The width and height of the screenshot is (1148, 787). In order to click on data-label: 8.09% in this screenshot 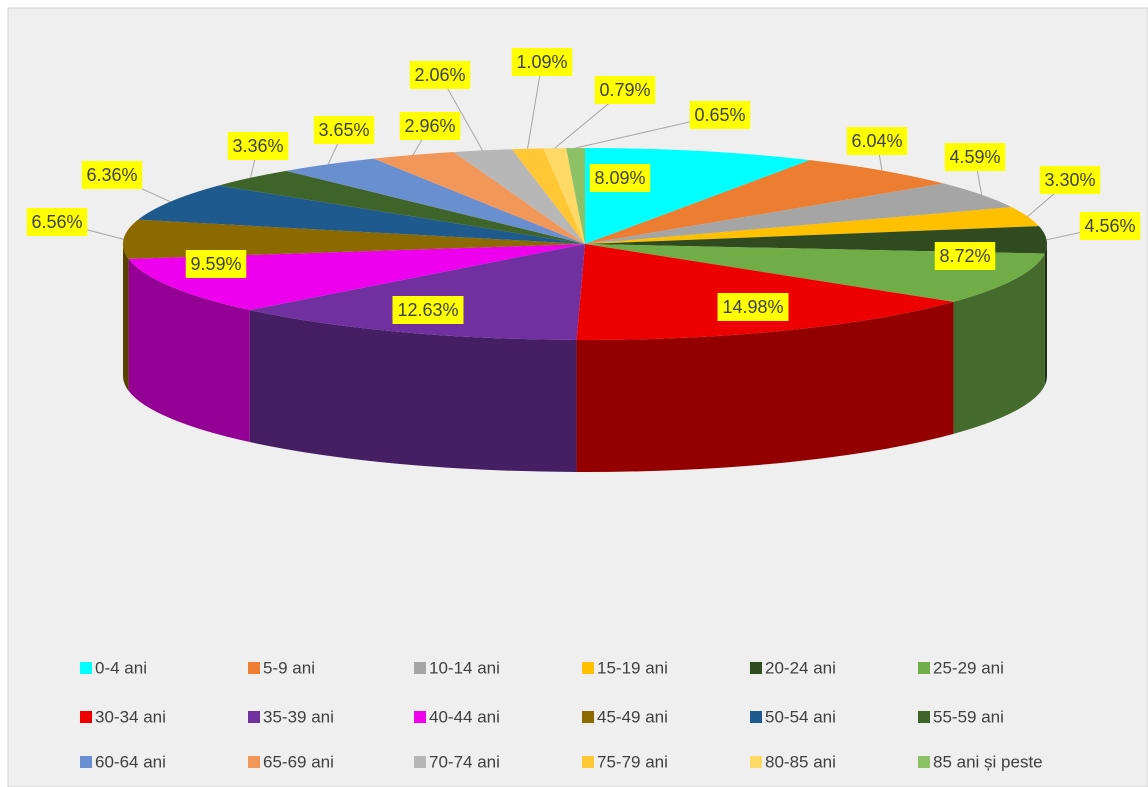, I will do `click(619, 178)`.